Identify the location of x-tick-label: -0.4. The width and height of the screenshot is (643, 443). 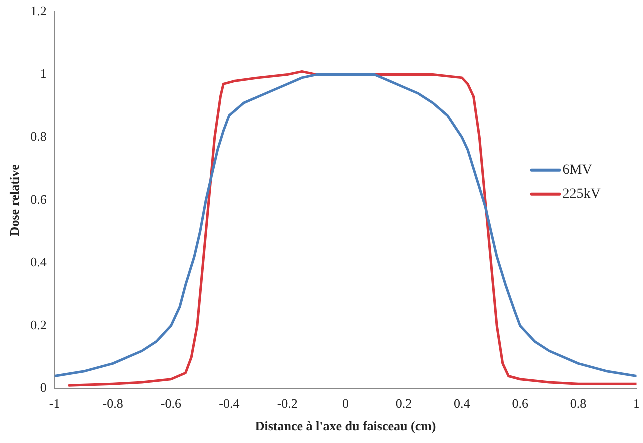
(229, 404).